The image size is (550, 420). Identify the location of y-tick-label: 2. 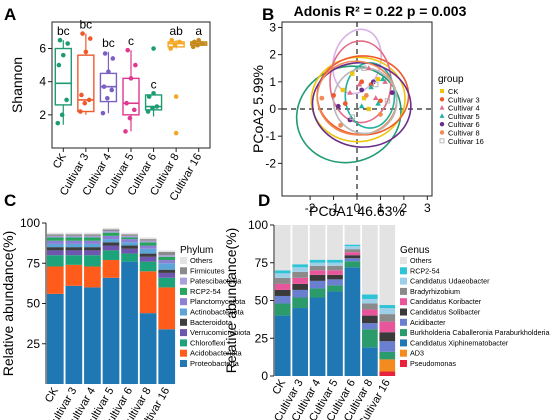
(272, 55).